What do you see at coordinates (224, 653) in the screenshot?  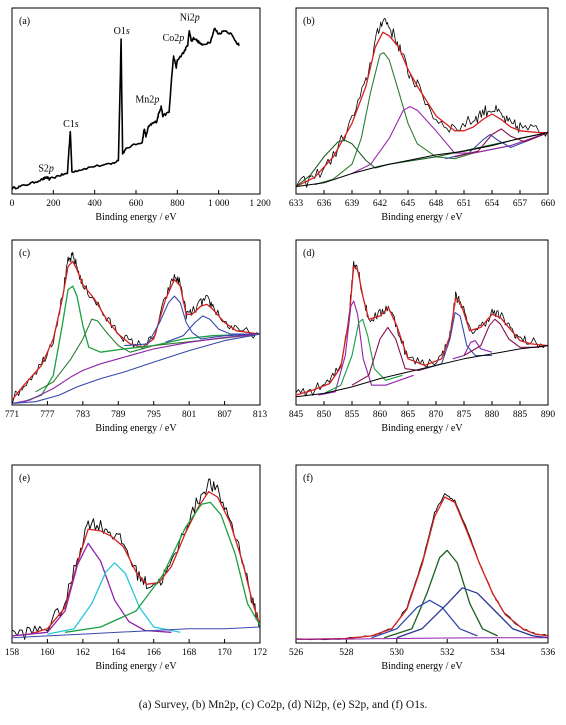 I see `x-tick-label: 170` at bounding box center [224, 653].